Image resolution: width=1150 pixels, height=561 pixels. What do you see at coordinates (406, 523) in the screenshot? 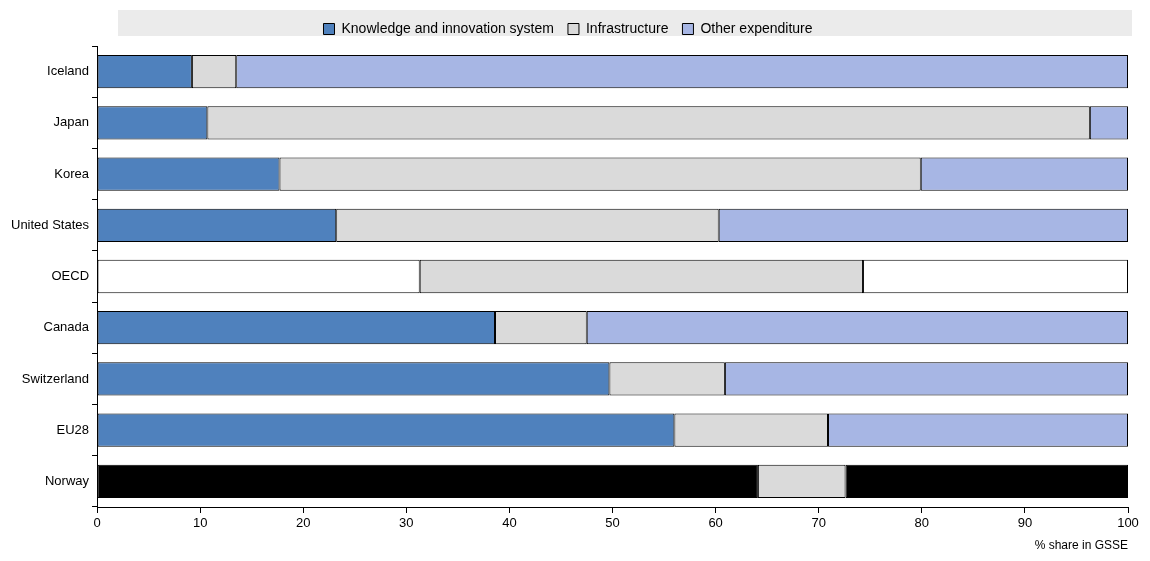
I see `x-tick-label: 30` at bounding box center [406, 523].